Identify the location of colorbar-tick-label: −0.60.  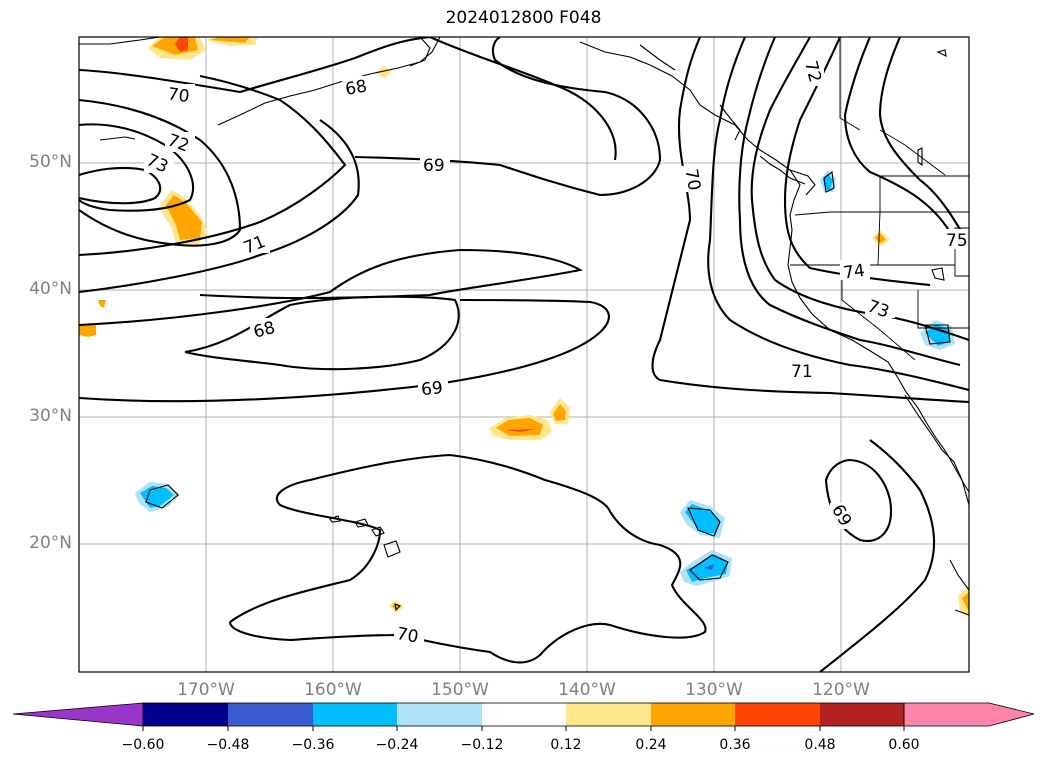
(143, 745).